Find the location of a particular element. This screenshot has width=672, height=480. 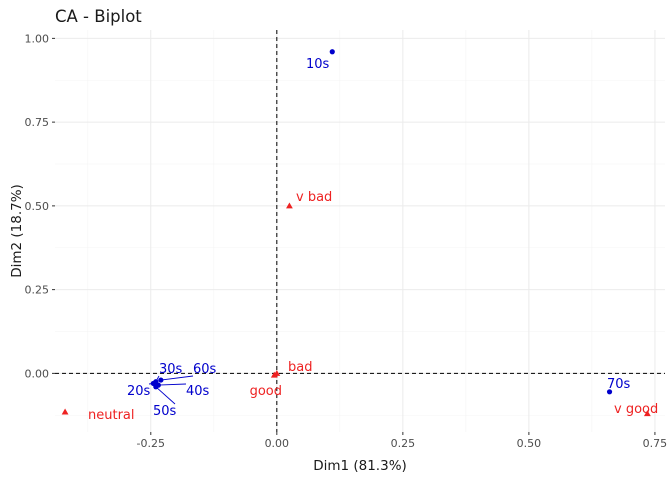

point-label: 70s is located at coordinates (619, 384).